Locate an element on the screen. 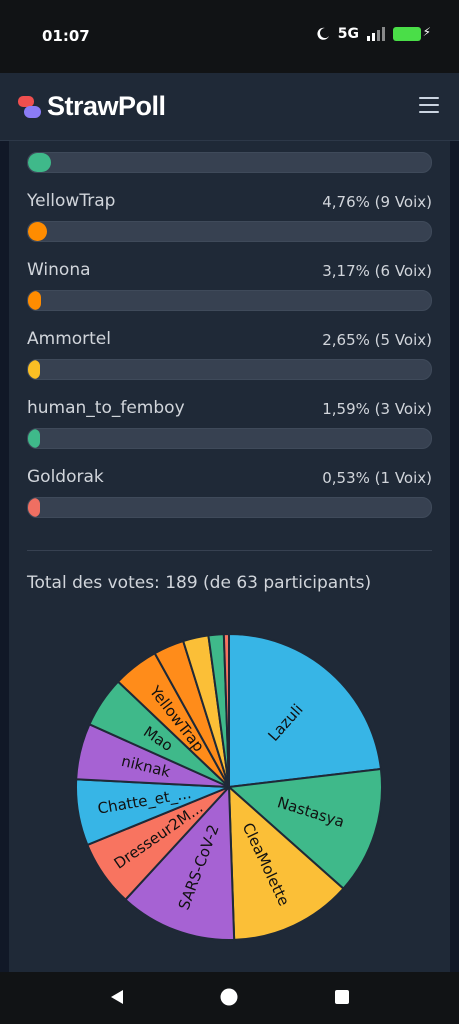 The image size is (459, 1024). system-nav-bar is located at coordinates (229, 998).